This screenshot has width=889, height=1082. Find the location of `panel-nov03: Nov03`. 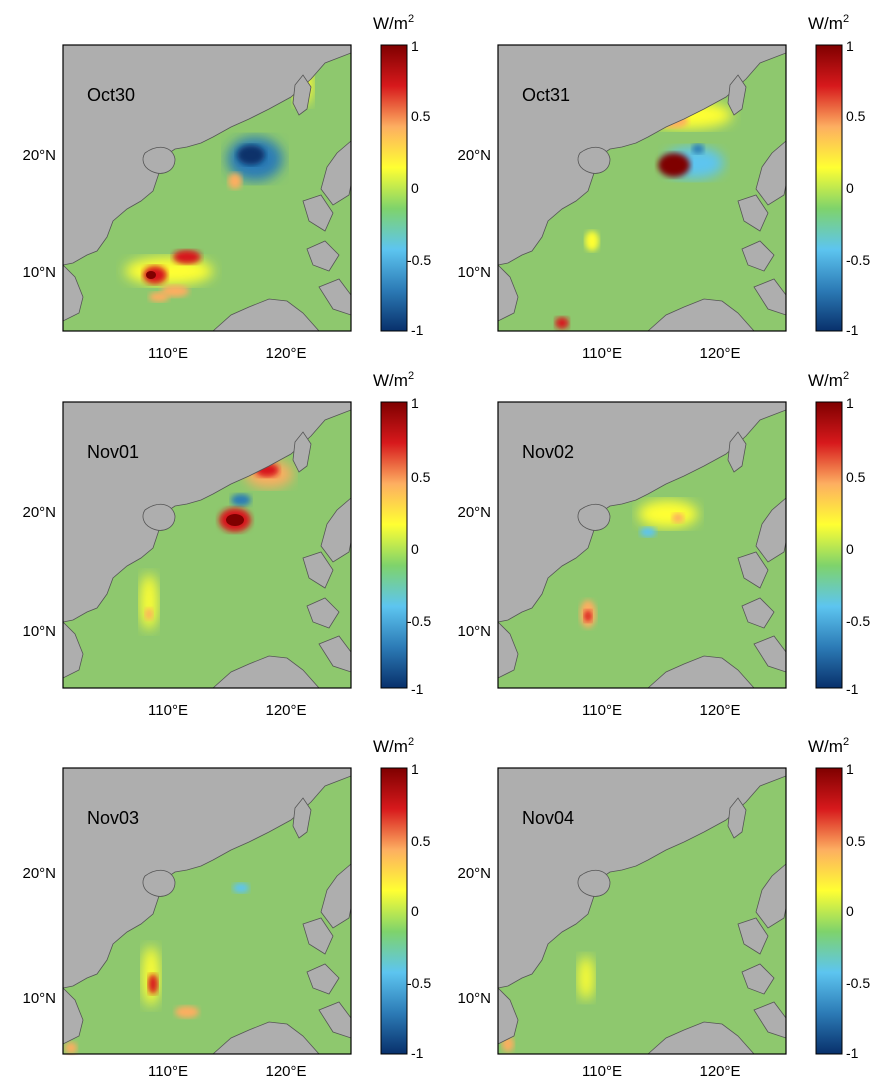

panel-nov03: Nov03 is located at coordinates (207, 911).